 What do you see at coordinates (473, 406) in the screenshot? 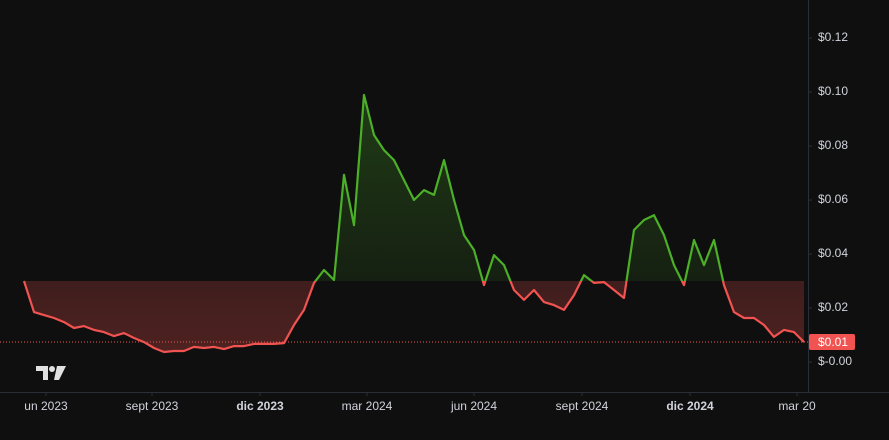
I see `x-tick-label: jun 2024` at bounding box center [473, 406].